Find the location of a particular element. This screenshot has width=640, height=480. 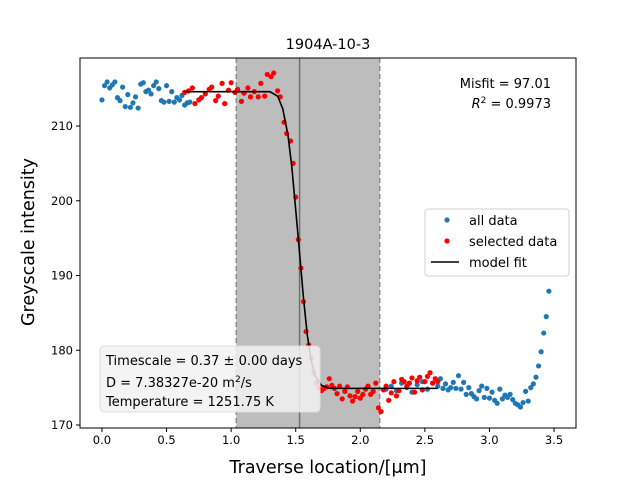

timescale-text: Timescale = 0.37 ± 0.00 days is located at coordinates (204, 361).